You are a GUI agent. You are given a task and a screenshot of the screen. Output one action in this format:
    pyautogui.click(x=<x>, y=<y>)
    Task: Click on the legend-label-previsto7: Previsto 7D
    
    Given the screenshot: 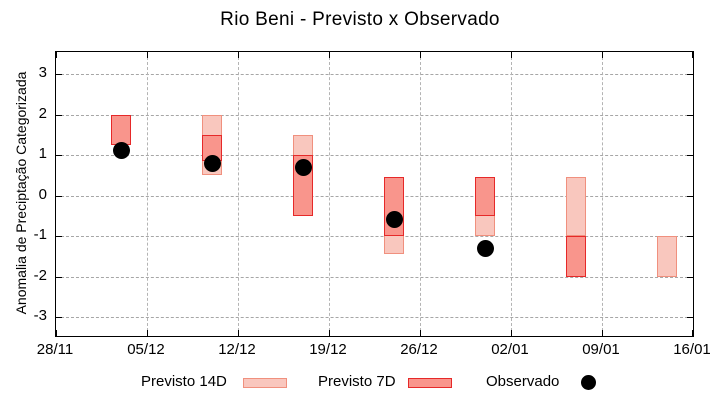 What is the action you would take?
    pyautogui.click(x=357, y=381)
    